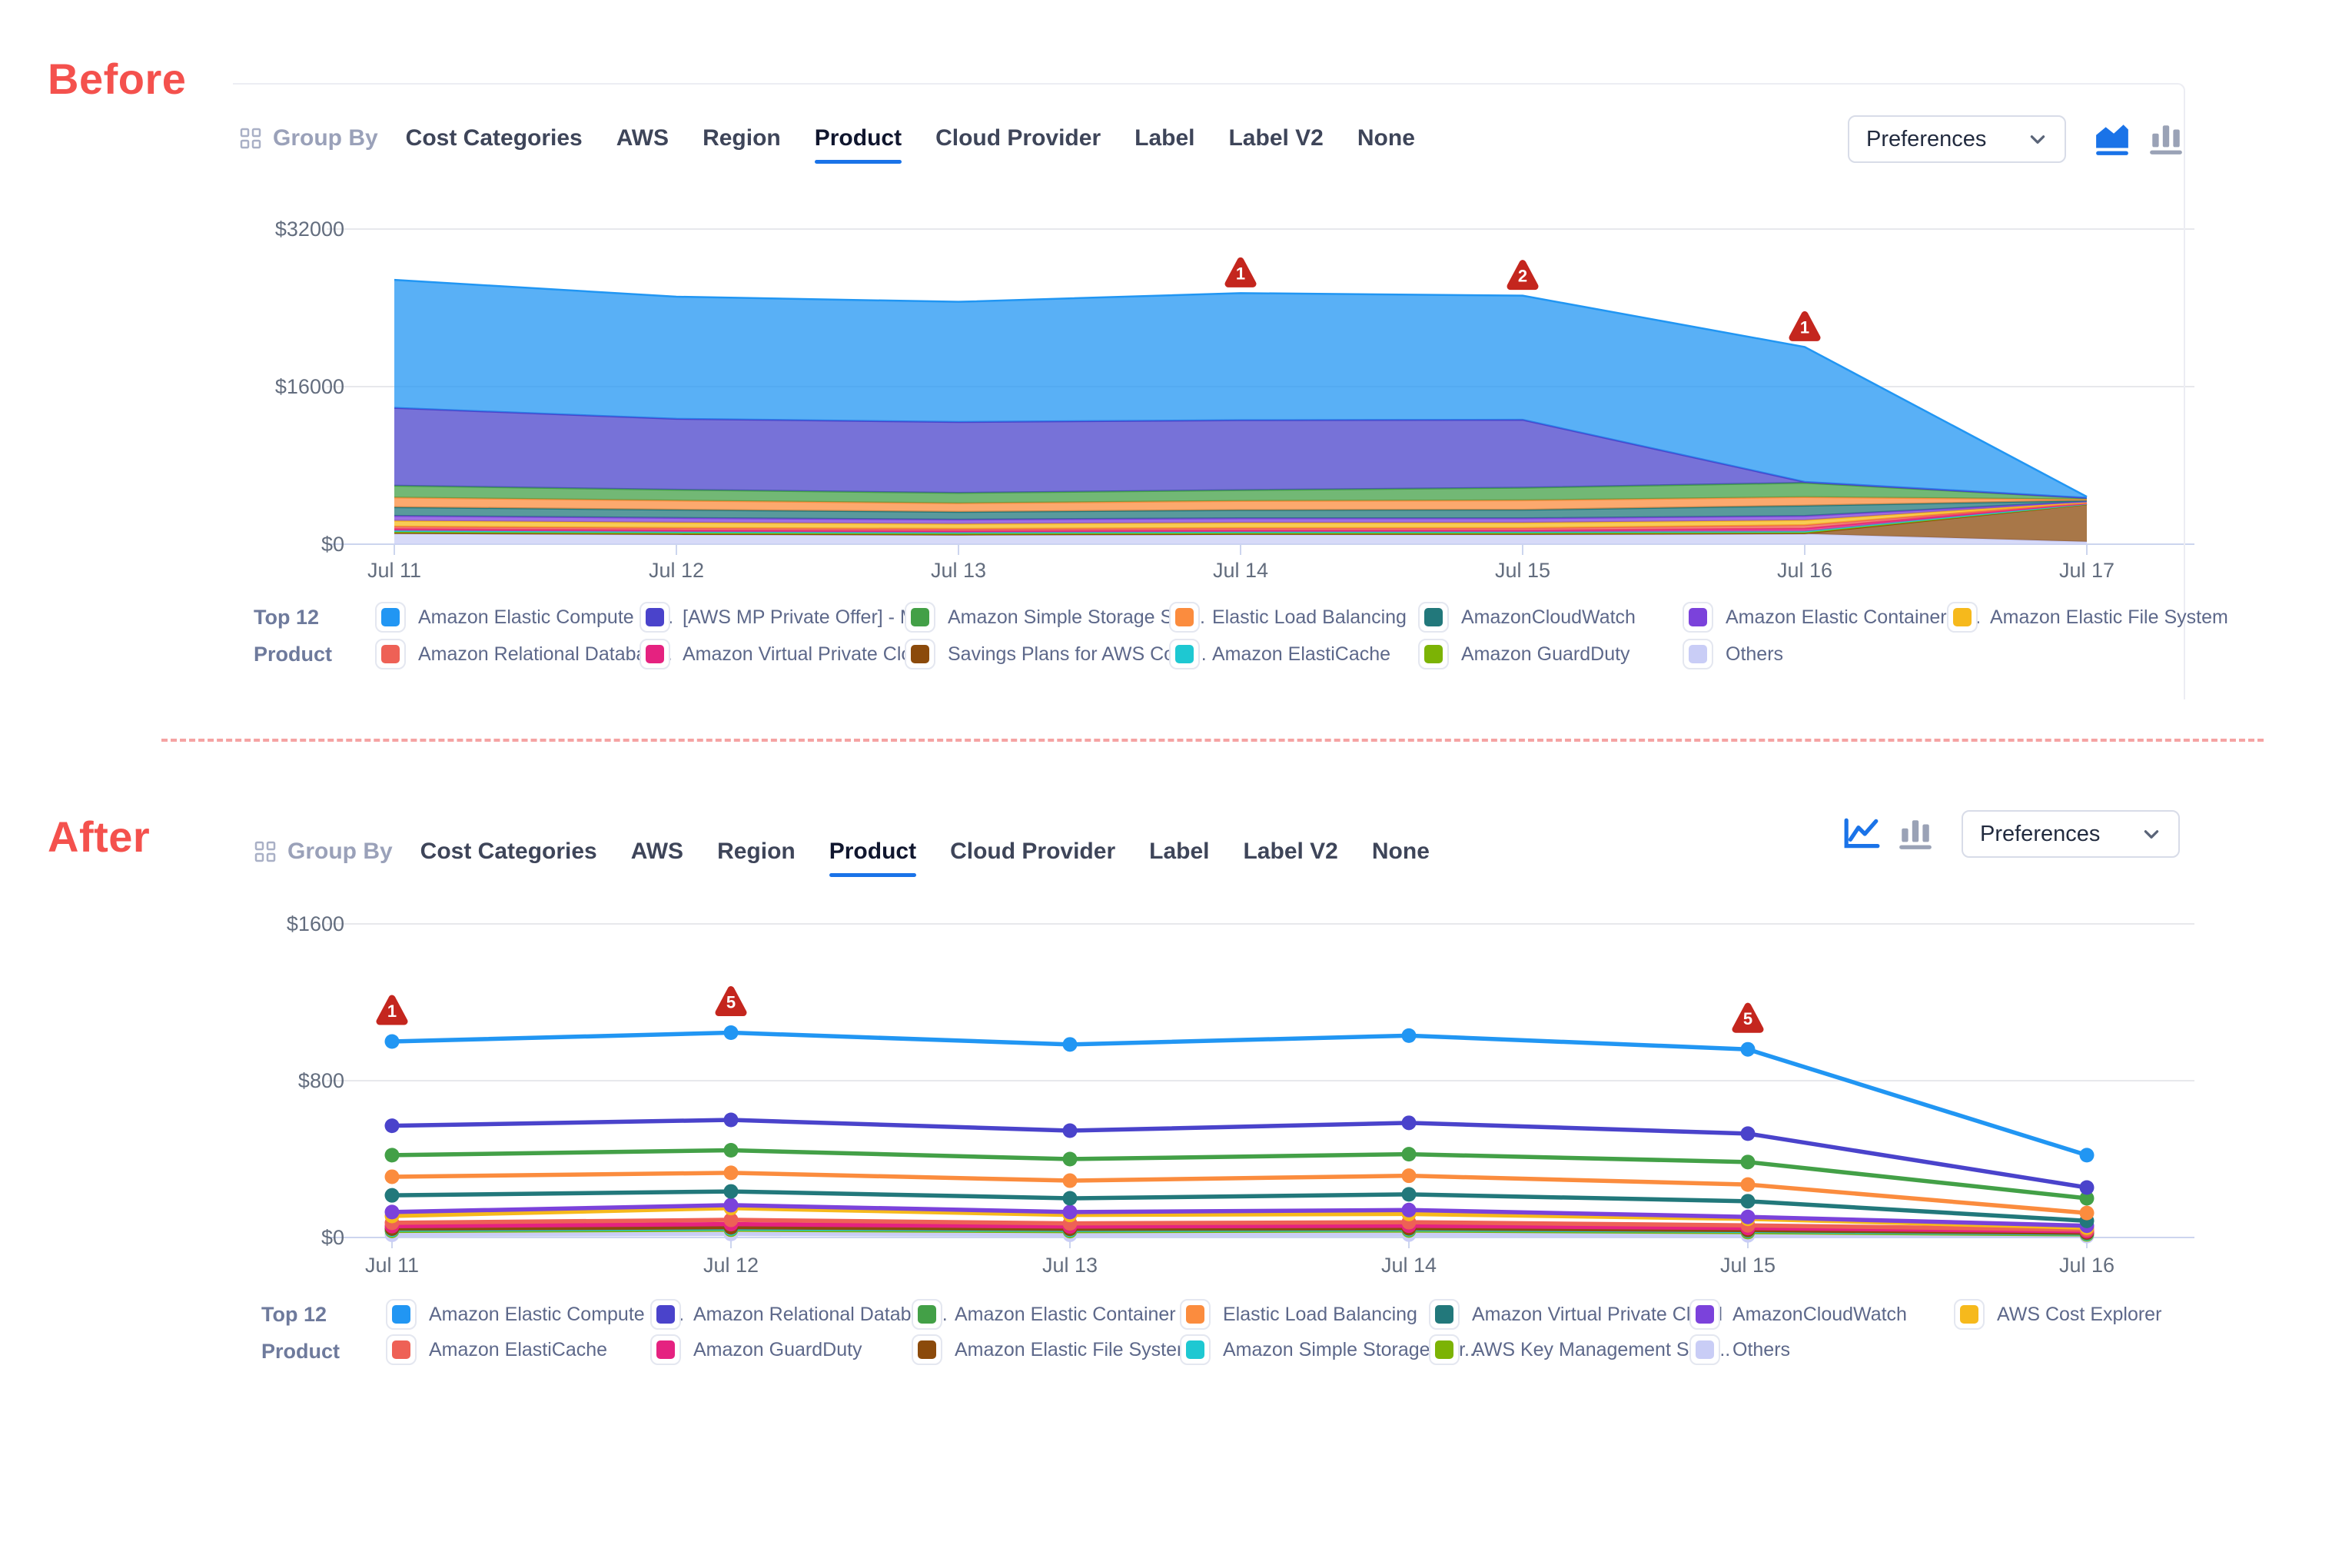 This screenshot has height=1568, width=2352. What do you see at coordinates (315, 923) in the screenshot?
I see `y-axis-label: $1600` at bounding box center [315, 923].